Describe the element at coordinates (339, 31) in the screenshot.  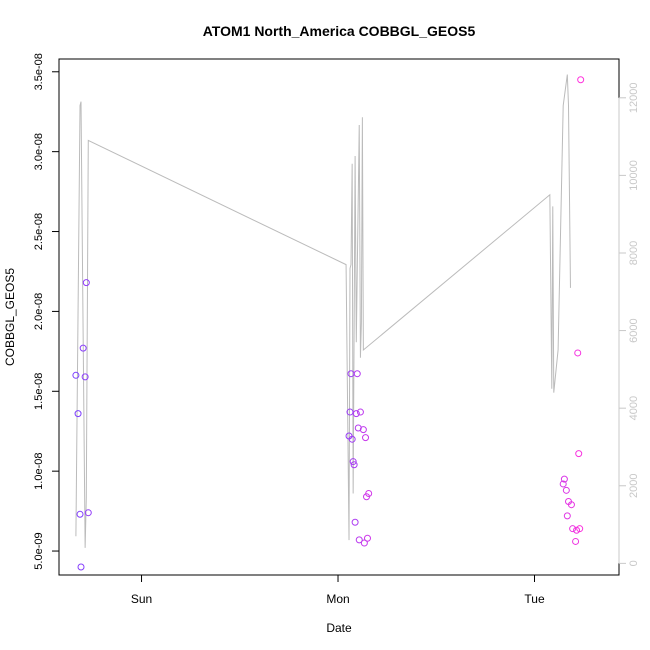
I see `chart-title: ATOM1 North_America COBBGL_GEOS5` at that location.